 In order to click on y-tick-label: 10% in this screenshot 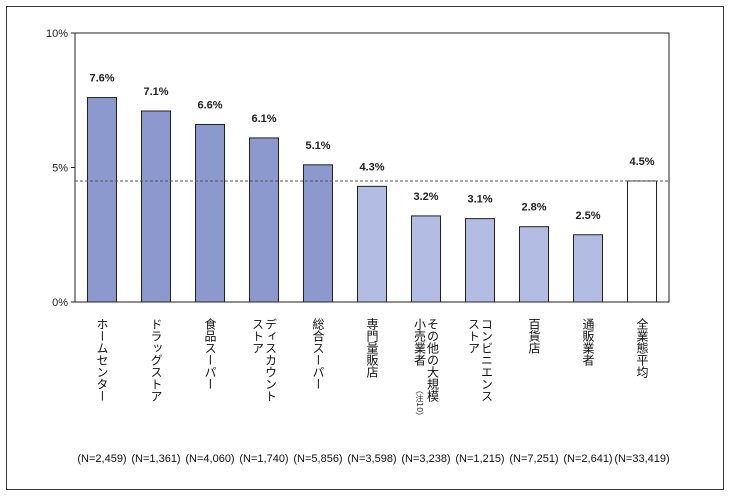, I will do `click(57, 34)`.